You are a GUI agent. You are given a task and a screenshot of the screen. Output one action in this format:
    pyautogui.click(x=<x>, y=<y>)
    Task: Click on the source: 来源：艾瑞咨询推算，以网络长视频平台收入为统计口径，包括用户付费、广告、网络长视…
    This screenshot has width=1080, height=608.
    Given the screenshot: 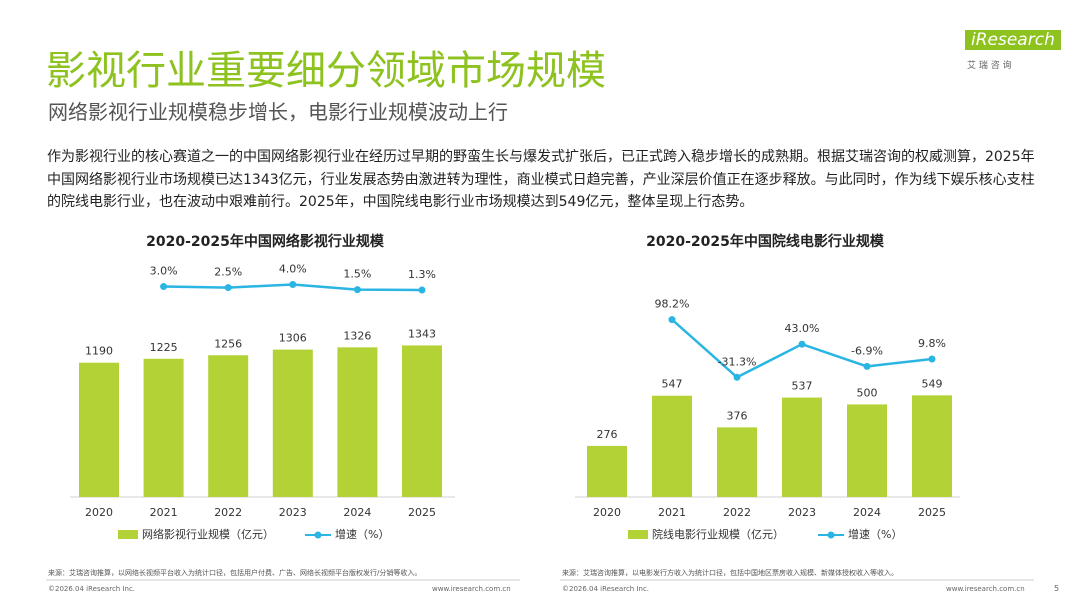 What is the action you would take?
    pyautogui.click(x=235, y=573)
    